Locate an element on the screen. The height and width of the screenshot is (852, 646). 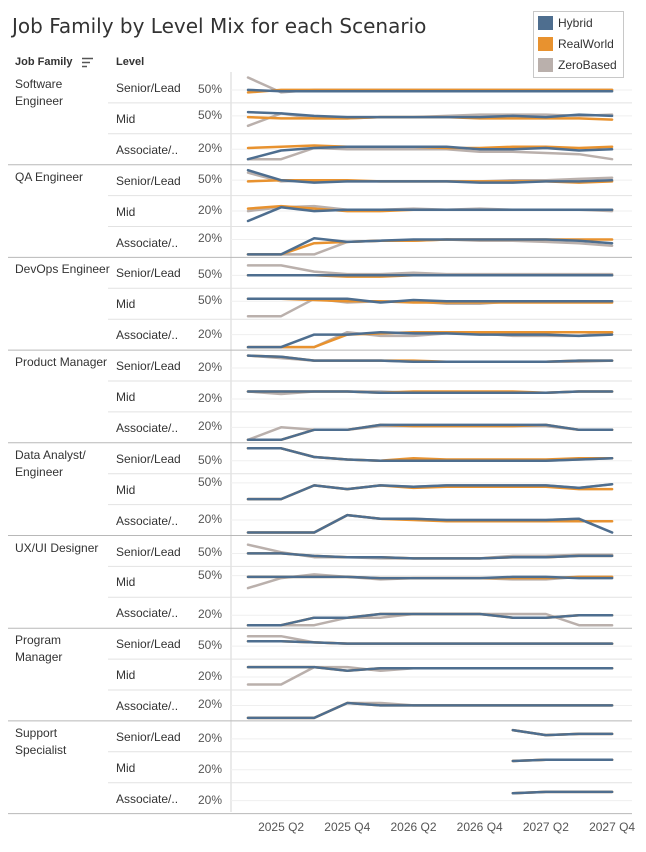
level-header: Level is located at coordinates (130, 62).